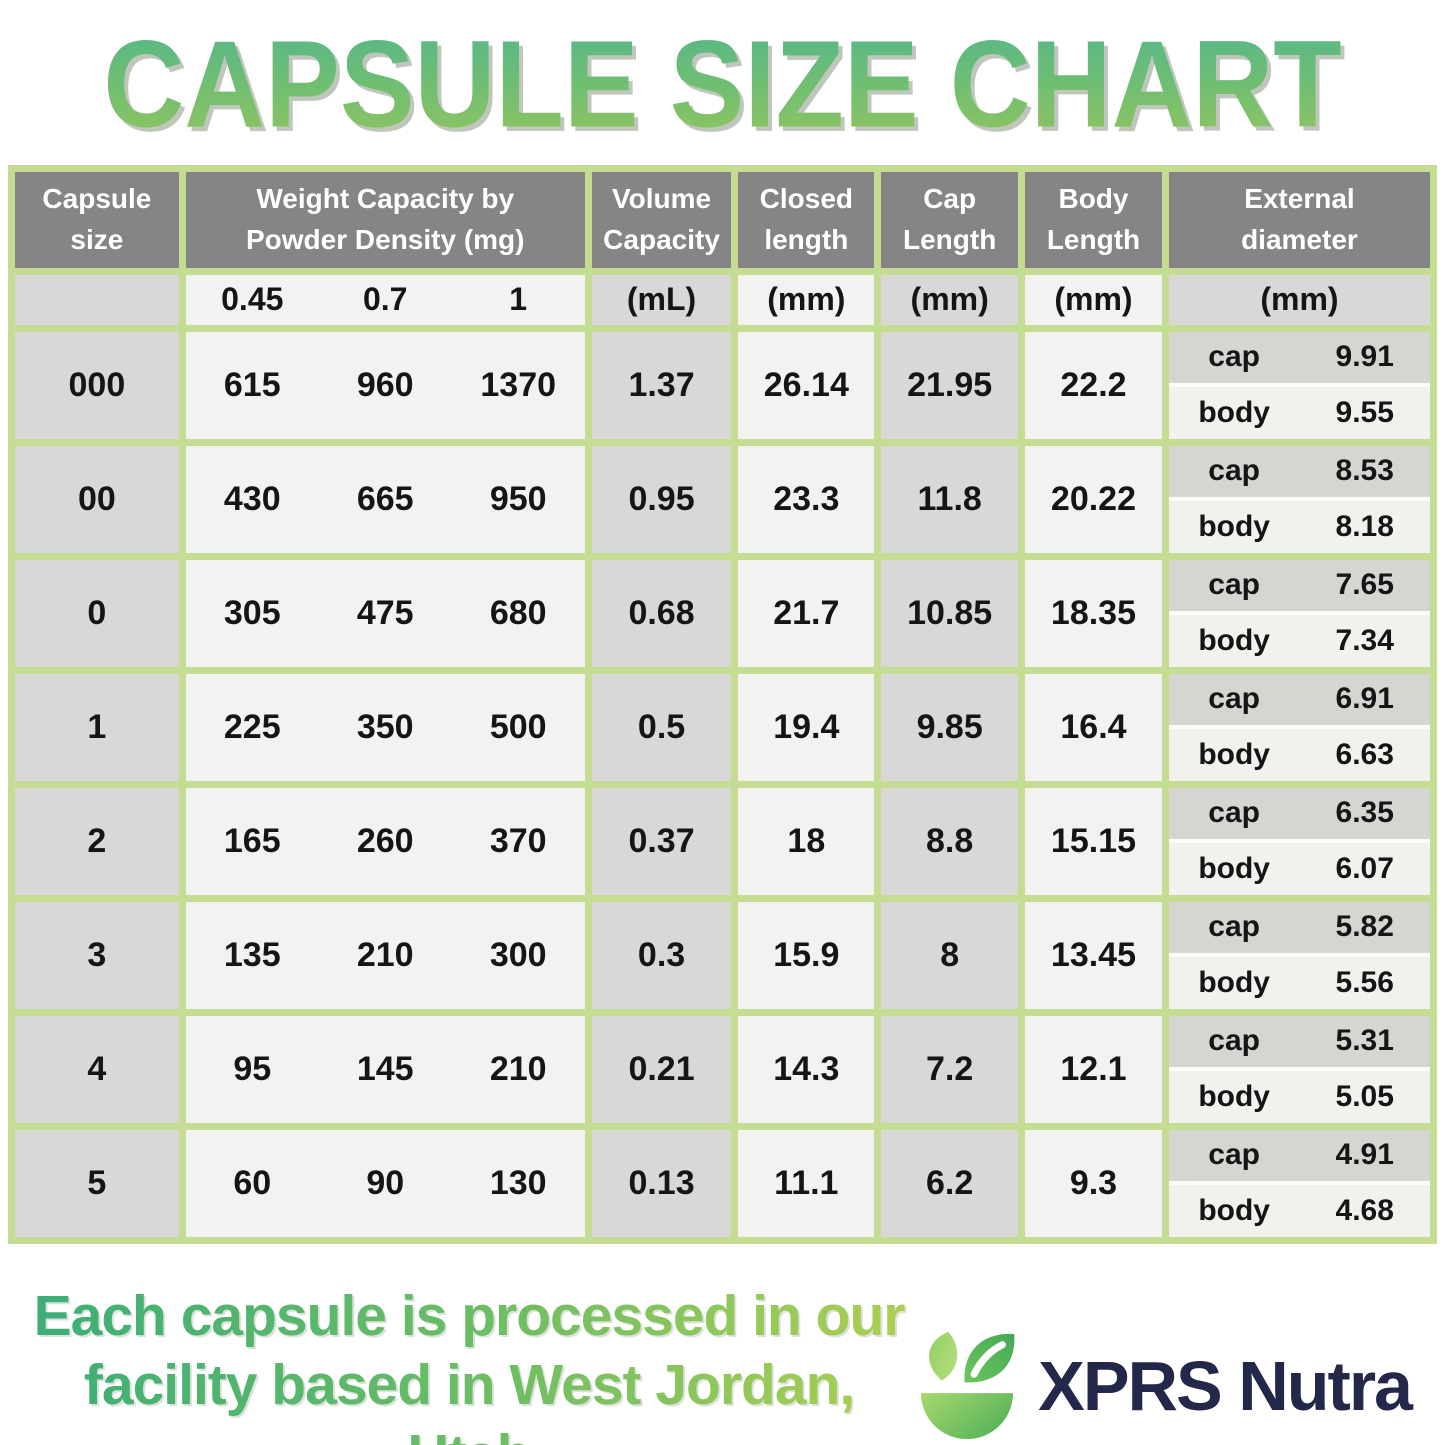 The width and height of the screenshot is (1445, 1445). What do you see at coordinates (1364, 640) in the screenshot?
I see `body-diameter: 7.34` at bounding box center [1364, 640].